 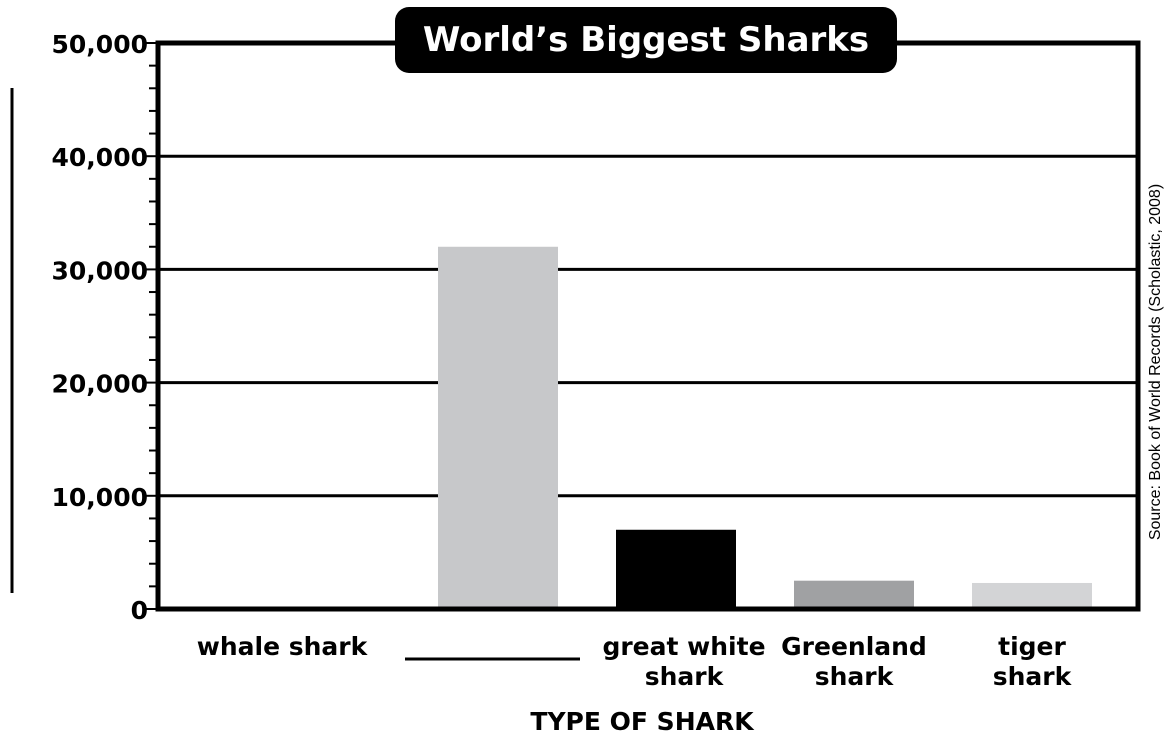 I want to click on x-category-label: whale shark, so click(x=283, y=646).